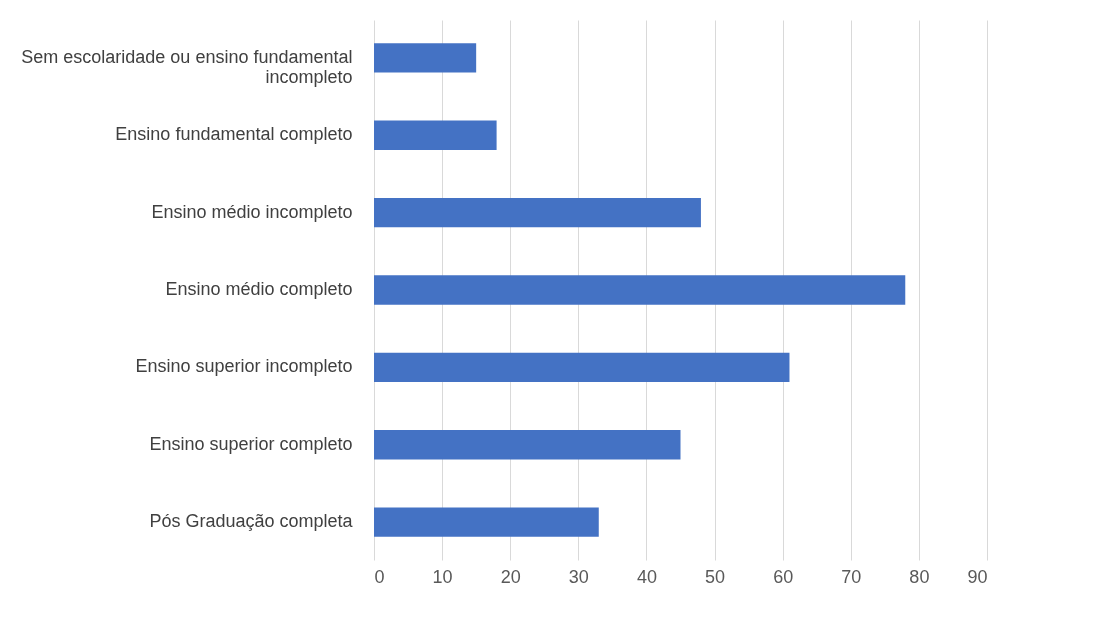  I want to click on x-tick-label: 30, so click(578, 576).